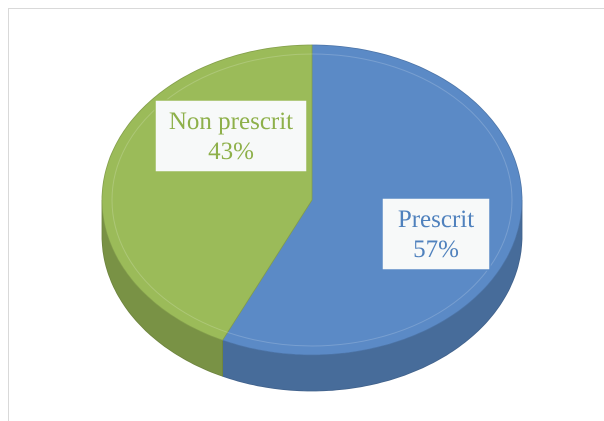  I want to click on data-label-value: 57%, so click(436, 249).